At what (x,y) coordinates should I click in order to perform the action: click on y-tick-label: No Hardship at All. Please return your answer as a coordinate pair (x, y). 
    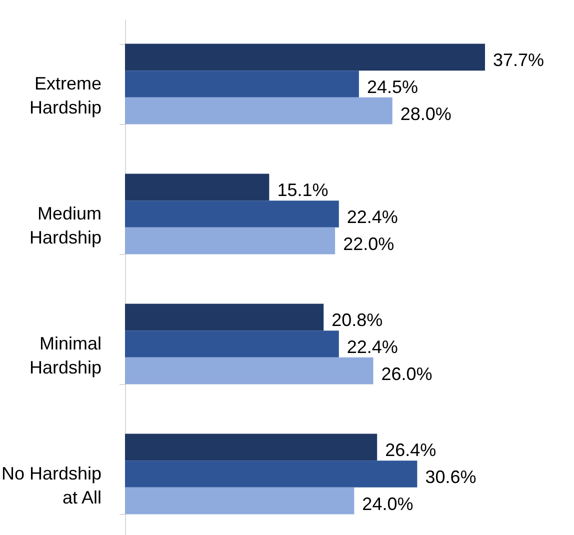
    Looking at the image, I should click on (51, 486).